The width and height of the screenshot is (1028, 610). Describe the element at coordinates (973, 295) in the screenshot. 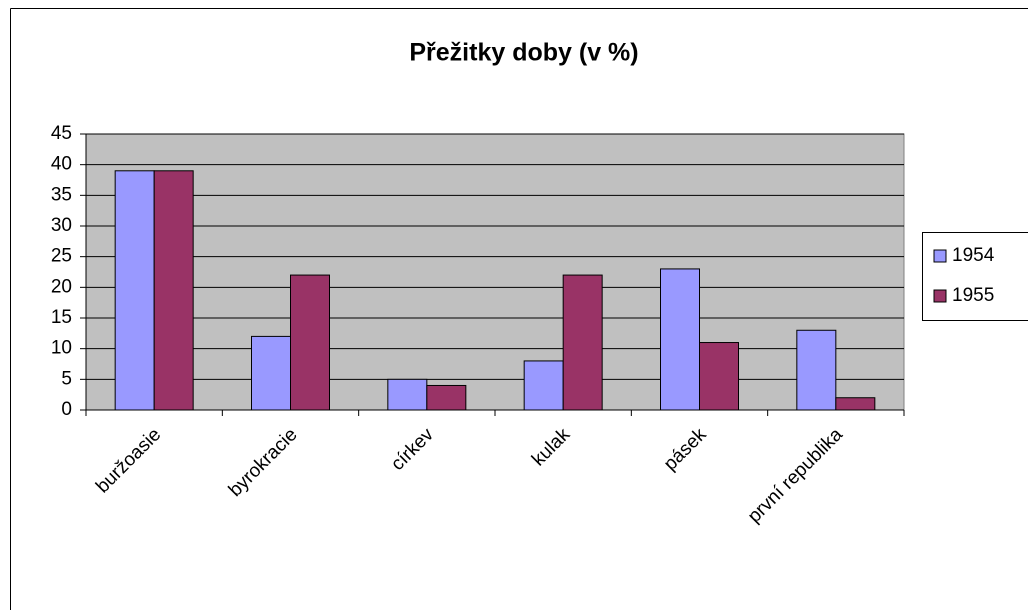

I see `legend-label: 1955` at that location.